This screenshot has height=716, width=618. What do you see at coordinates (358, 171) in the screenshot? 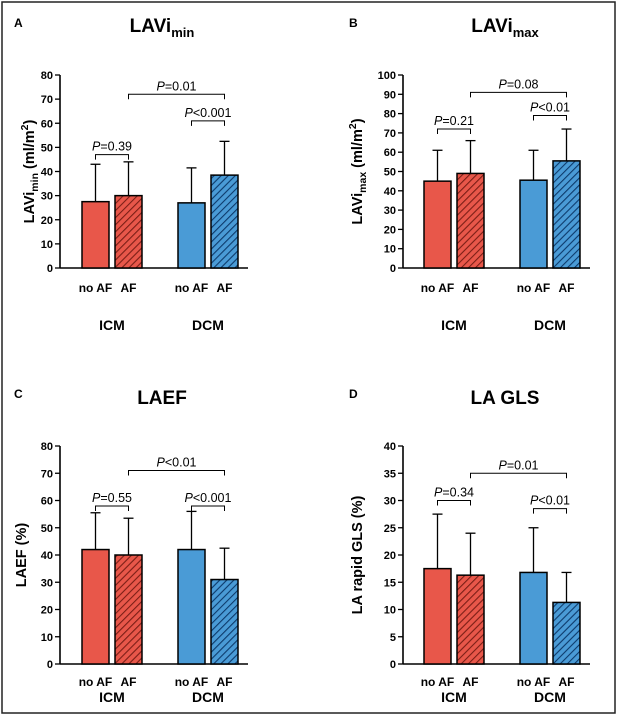
I see `y-axis-label: LAVimax (ml/m2)` at bounding box center [358, 171].